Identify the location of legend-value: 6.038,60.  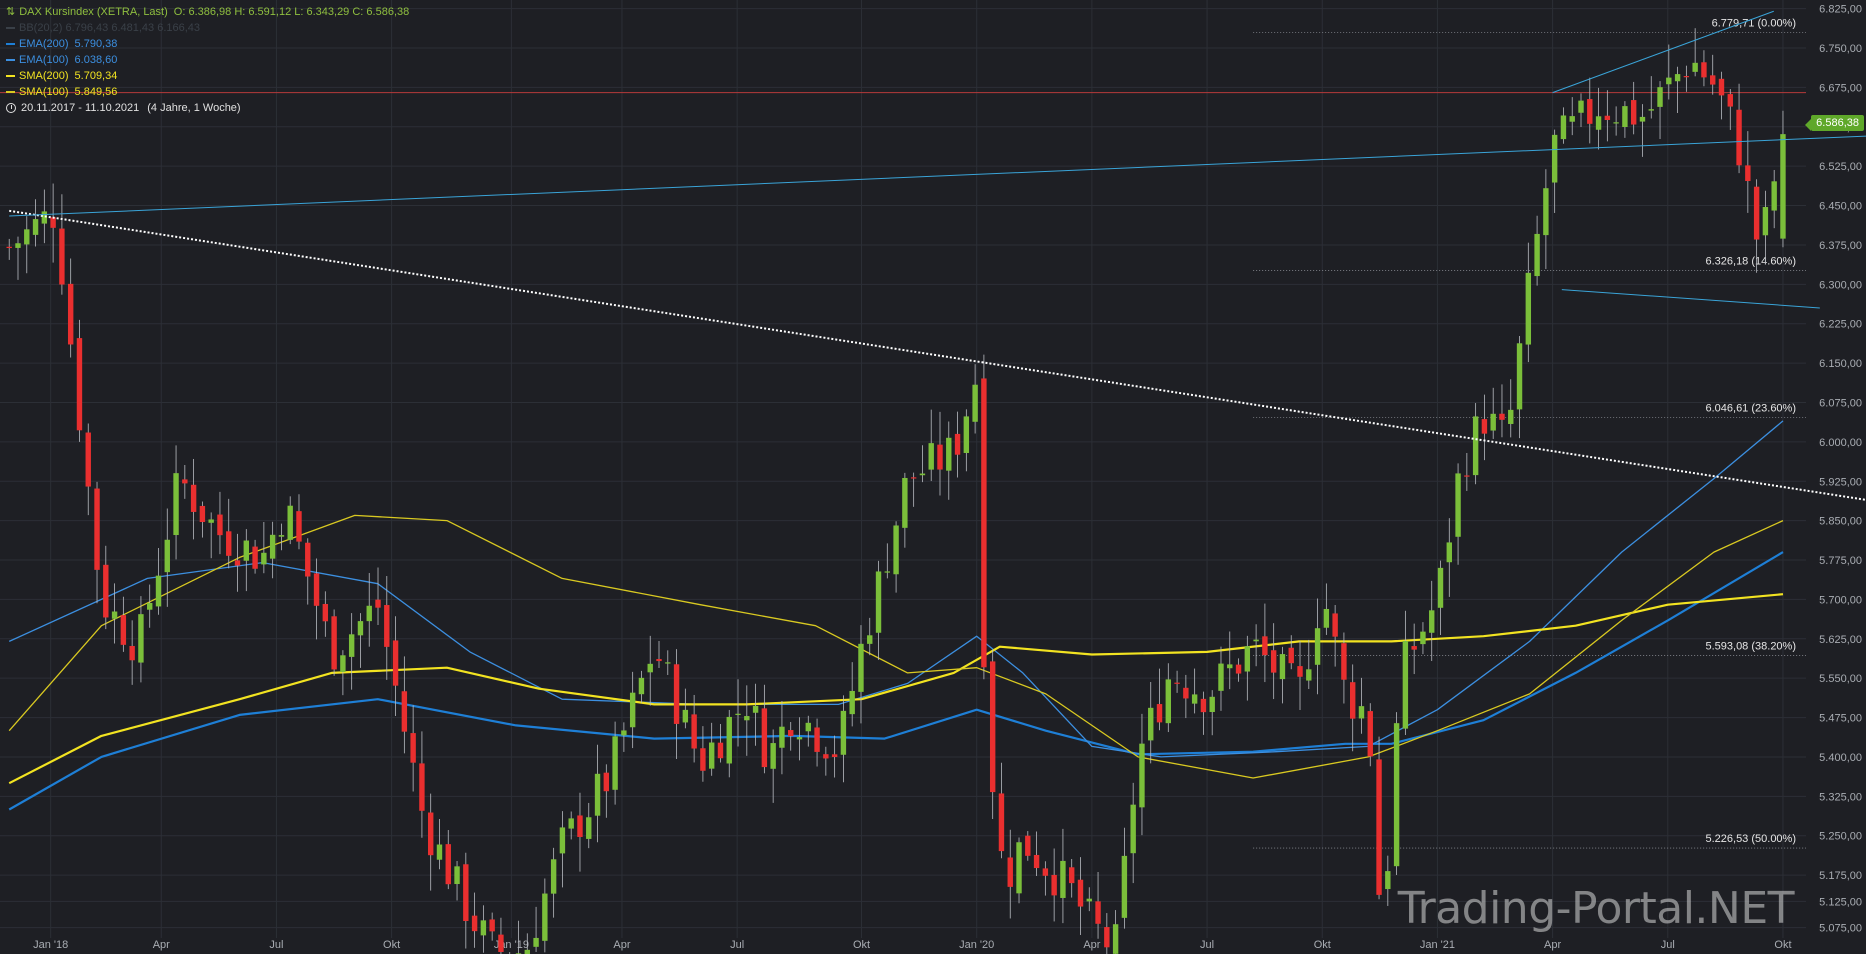
(96, 60).